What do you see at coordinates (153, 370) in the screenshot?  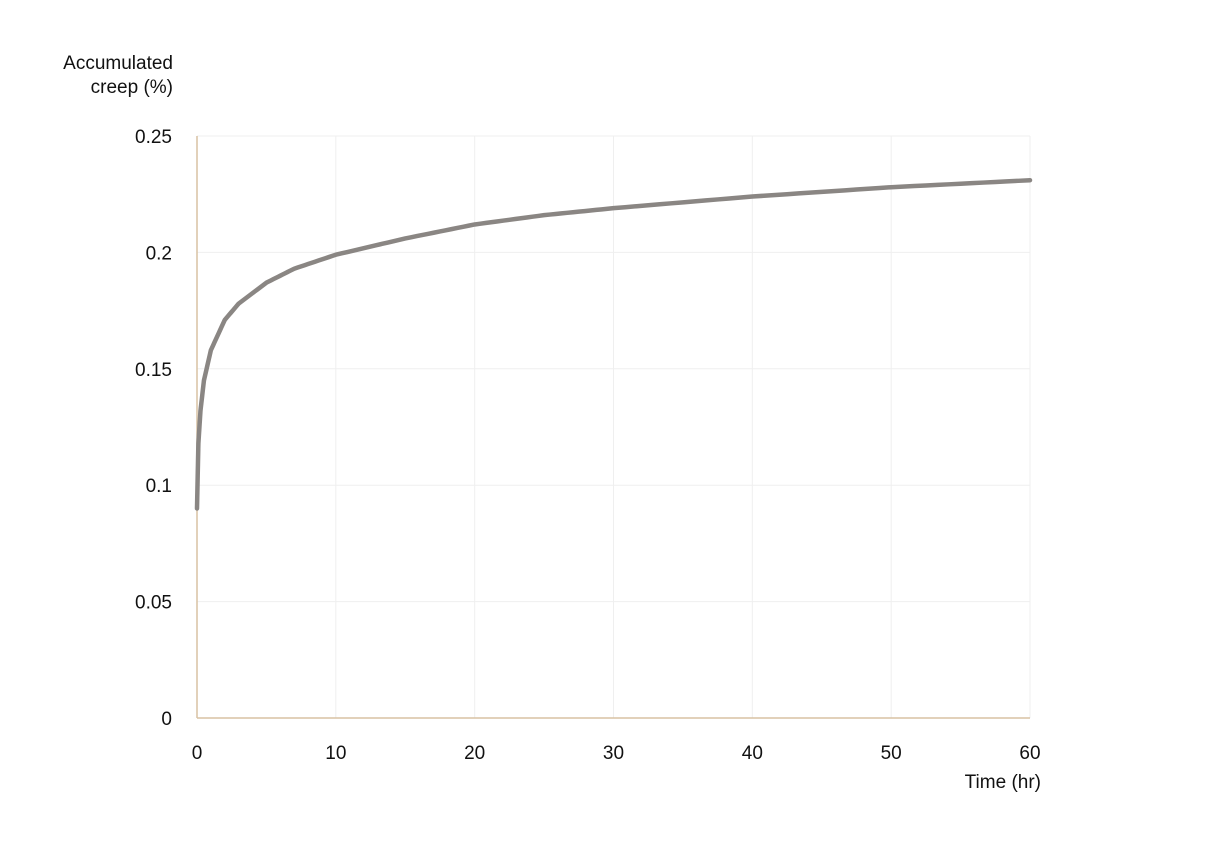 I see `y-tick-label-3: 0.15` at bounding box center [153, 370].